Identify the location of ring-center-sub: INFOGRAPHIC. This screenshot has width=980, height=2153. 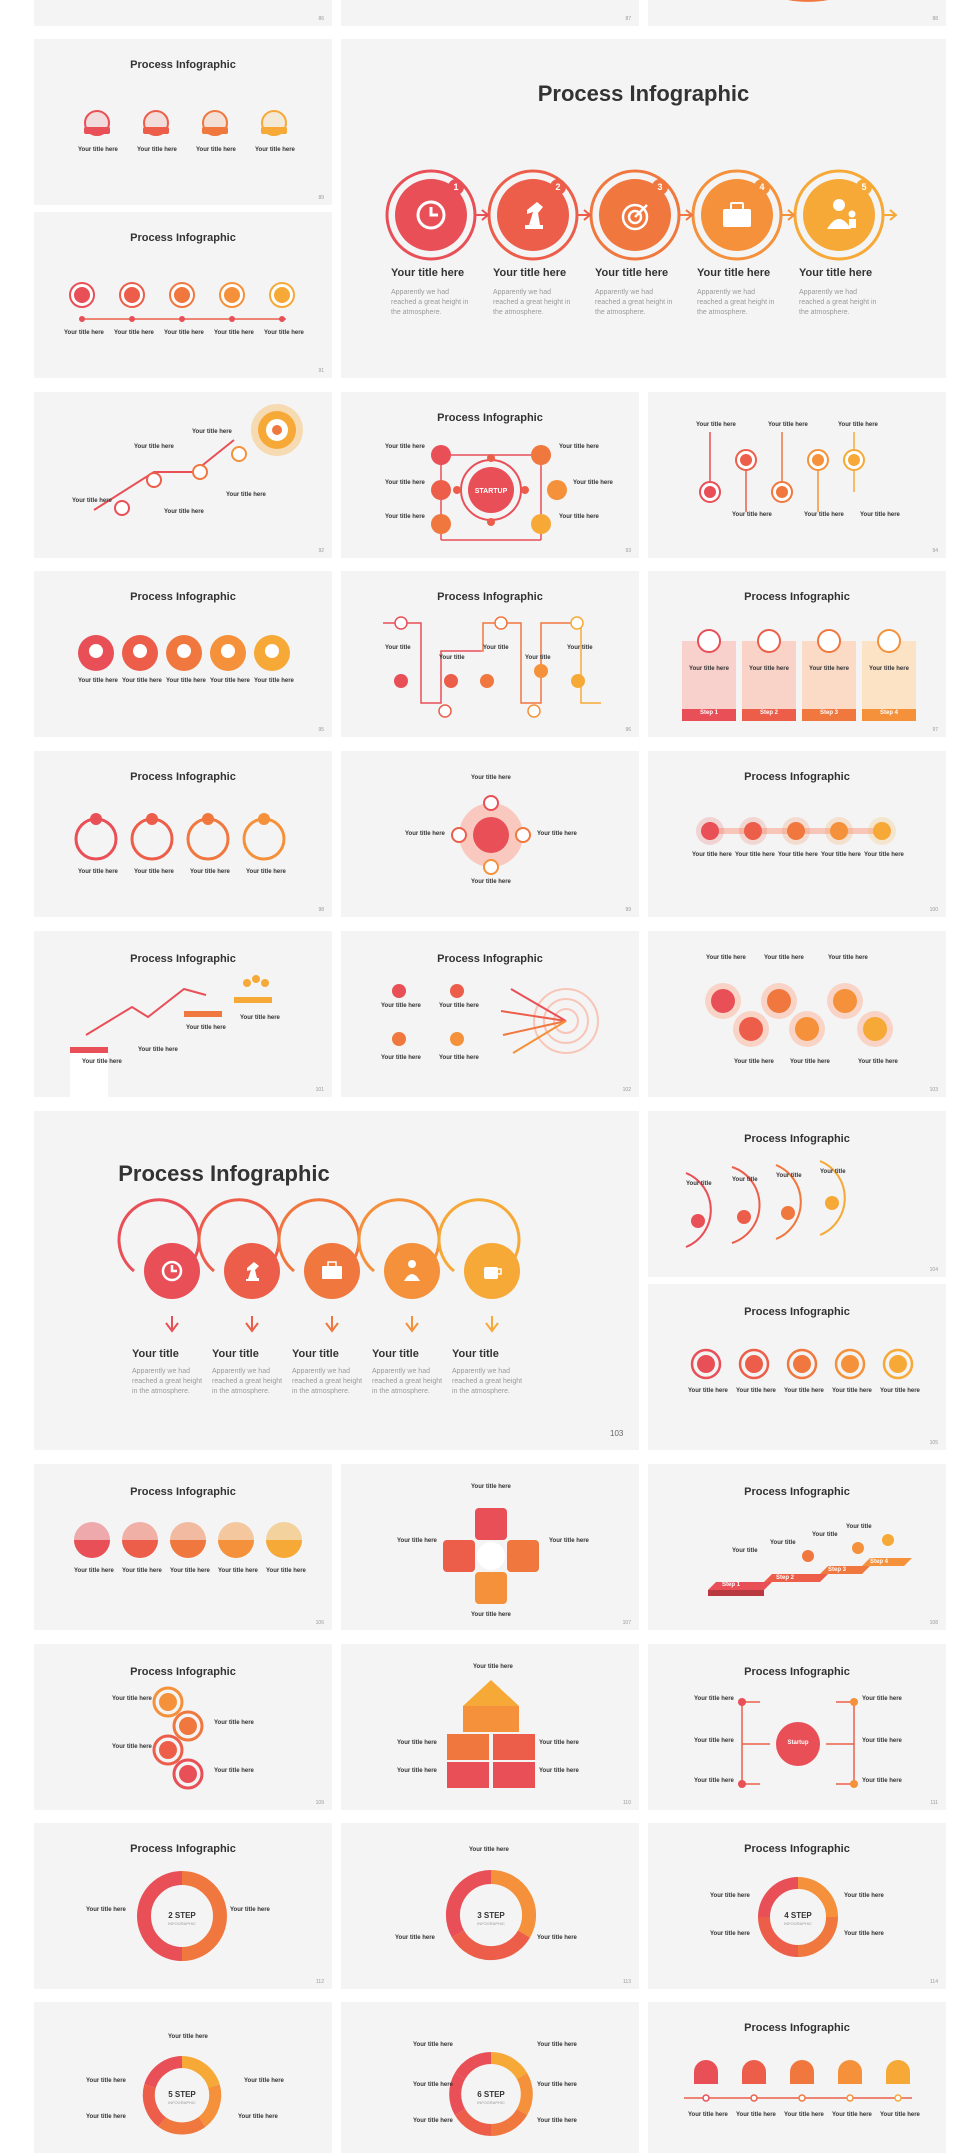
(491, 1923).